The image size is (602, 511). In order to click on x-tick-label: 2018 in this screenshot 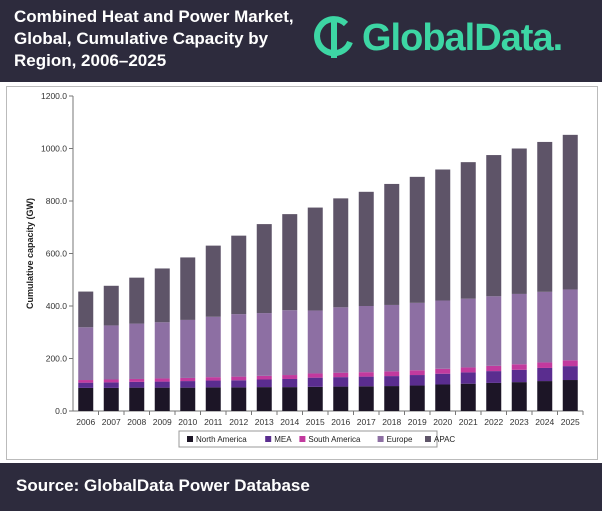, I will do `click(391, 422)`.